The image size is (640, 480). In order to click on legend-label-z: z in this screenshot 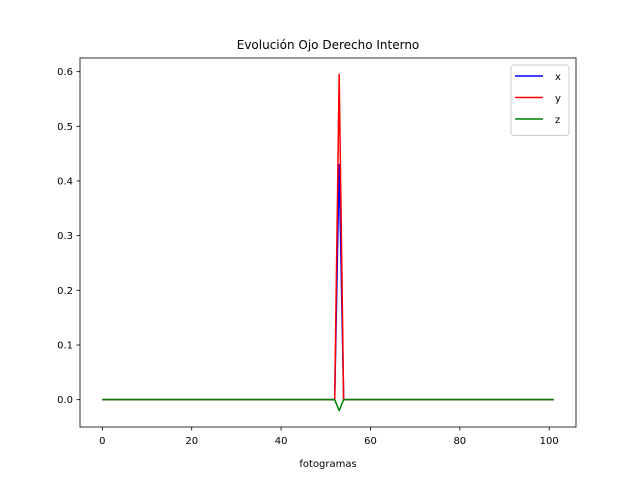, I will do `click(557, 120)`.